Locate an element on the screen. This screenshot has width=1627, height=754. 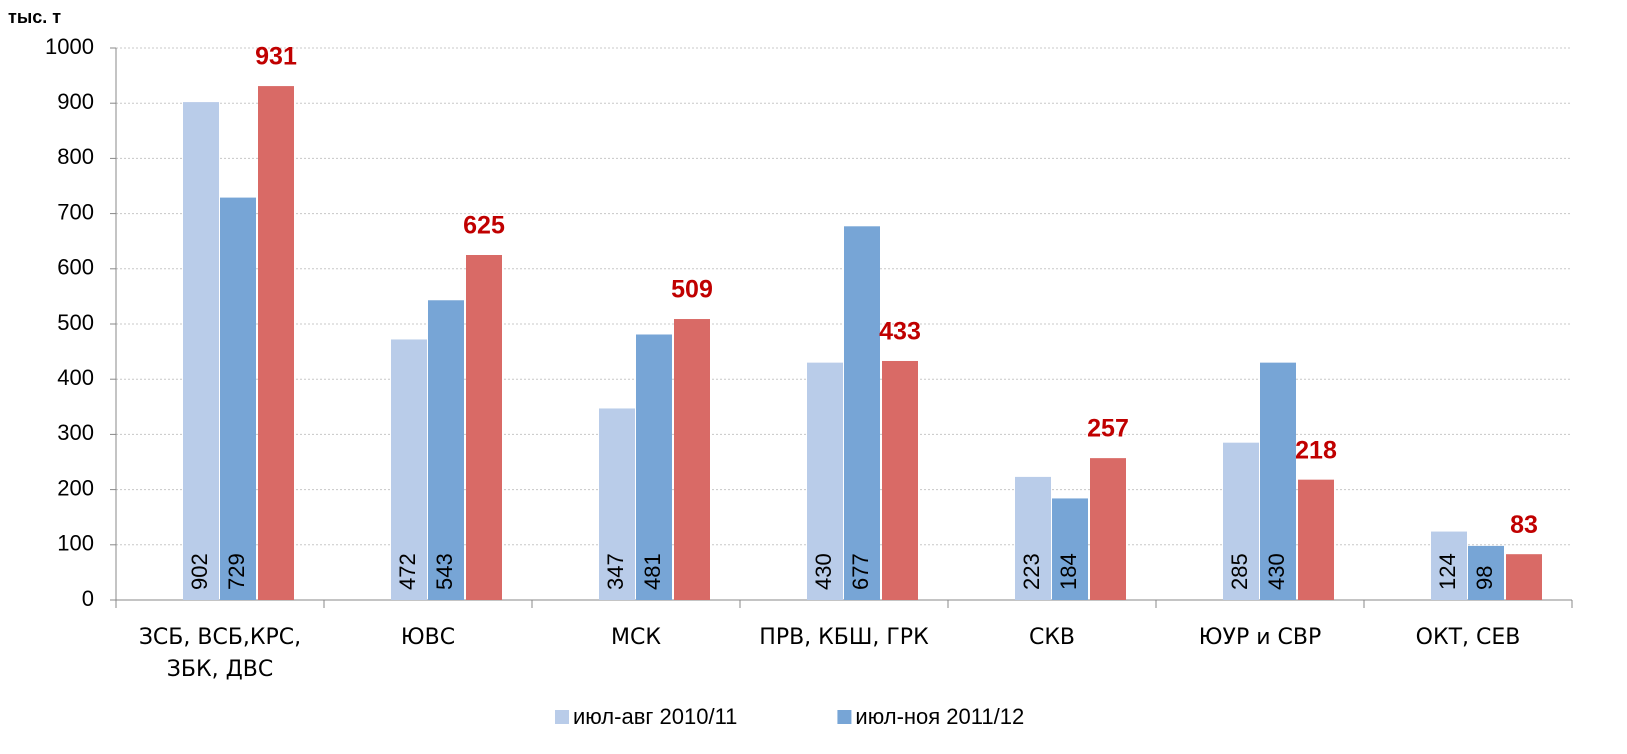
data-label: 472 is located at coordinates (407, 571).